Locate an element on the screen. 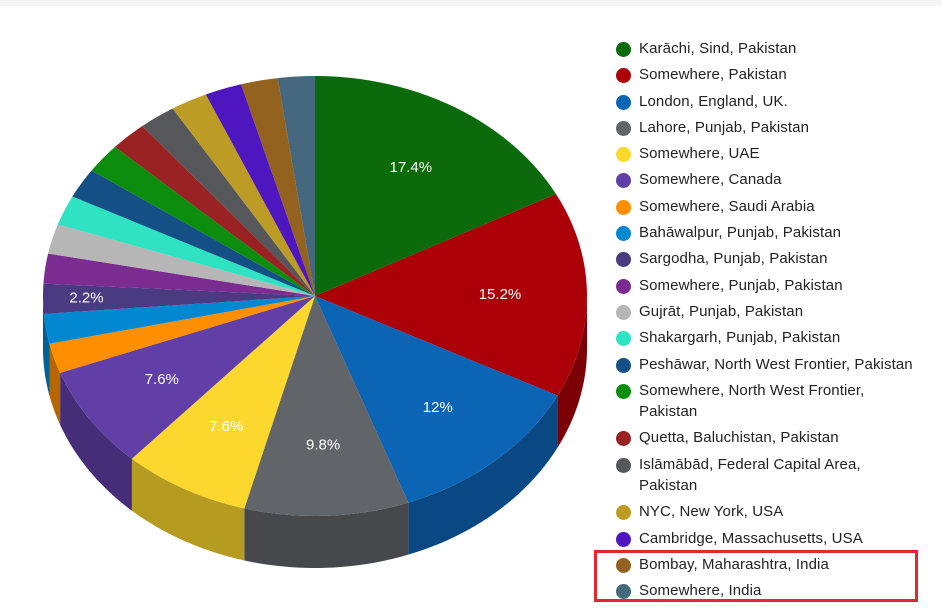 Image resolution: width=942 pixels, height=609 pixels. legend-item: Somewhere, Canada is located at coordinates (775, 182).